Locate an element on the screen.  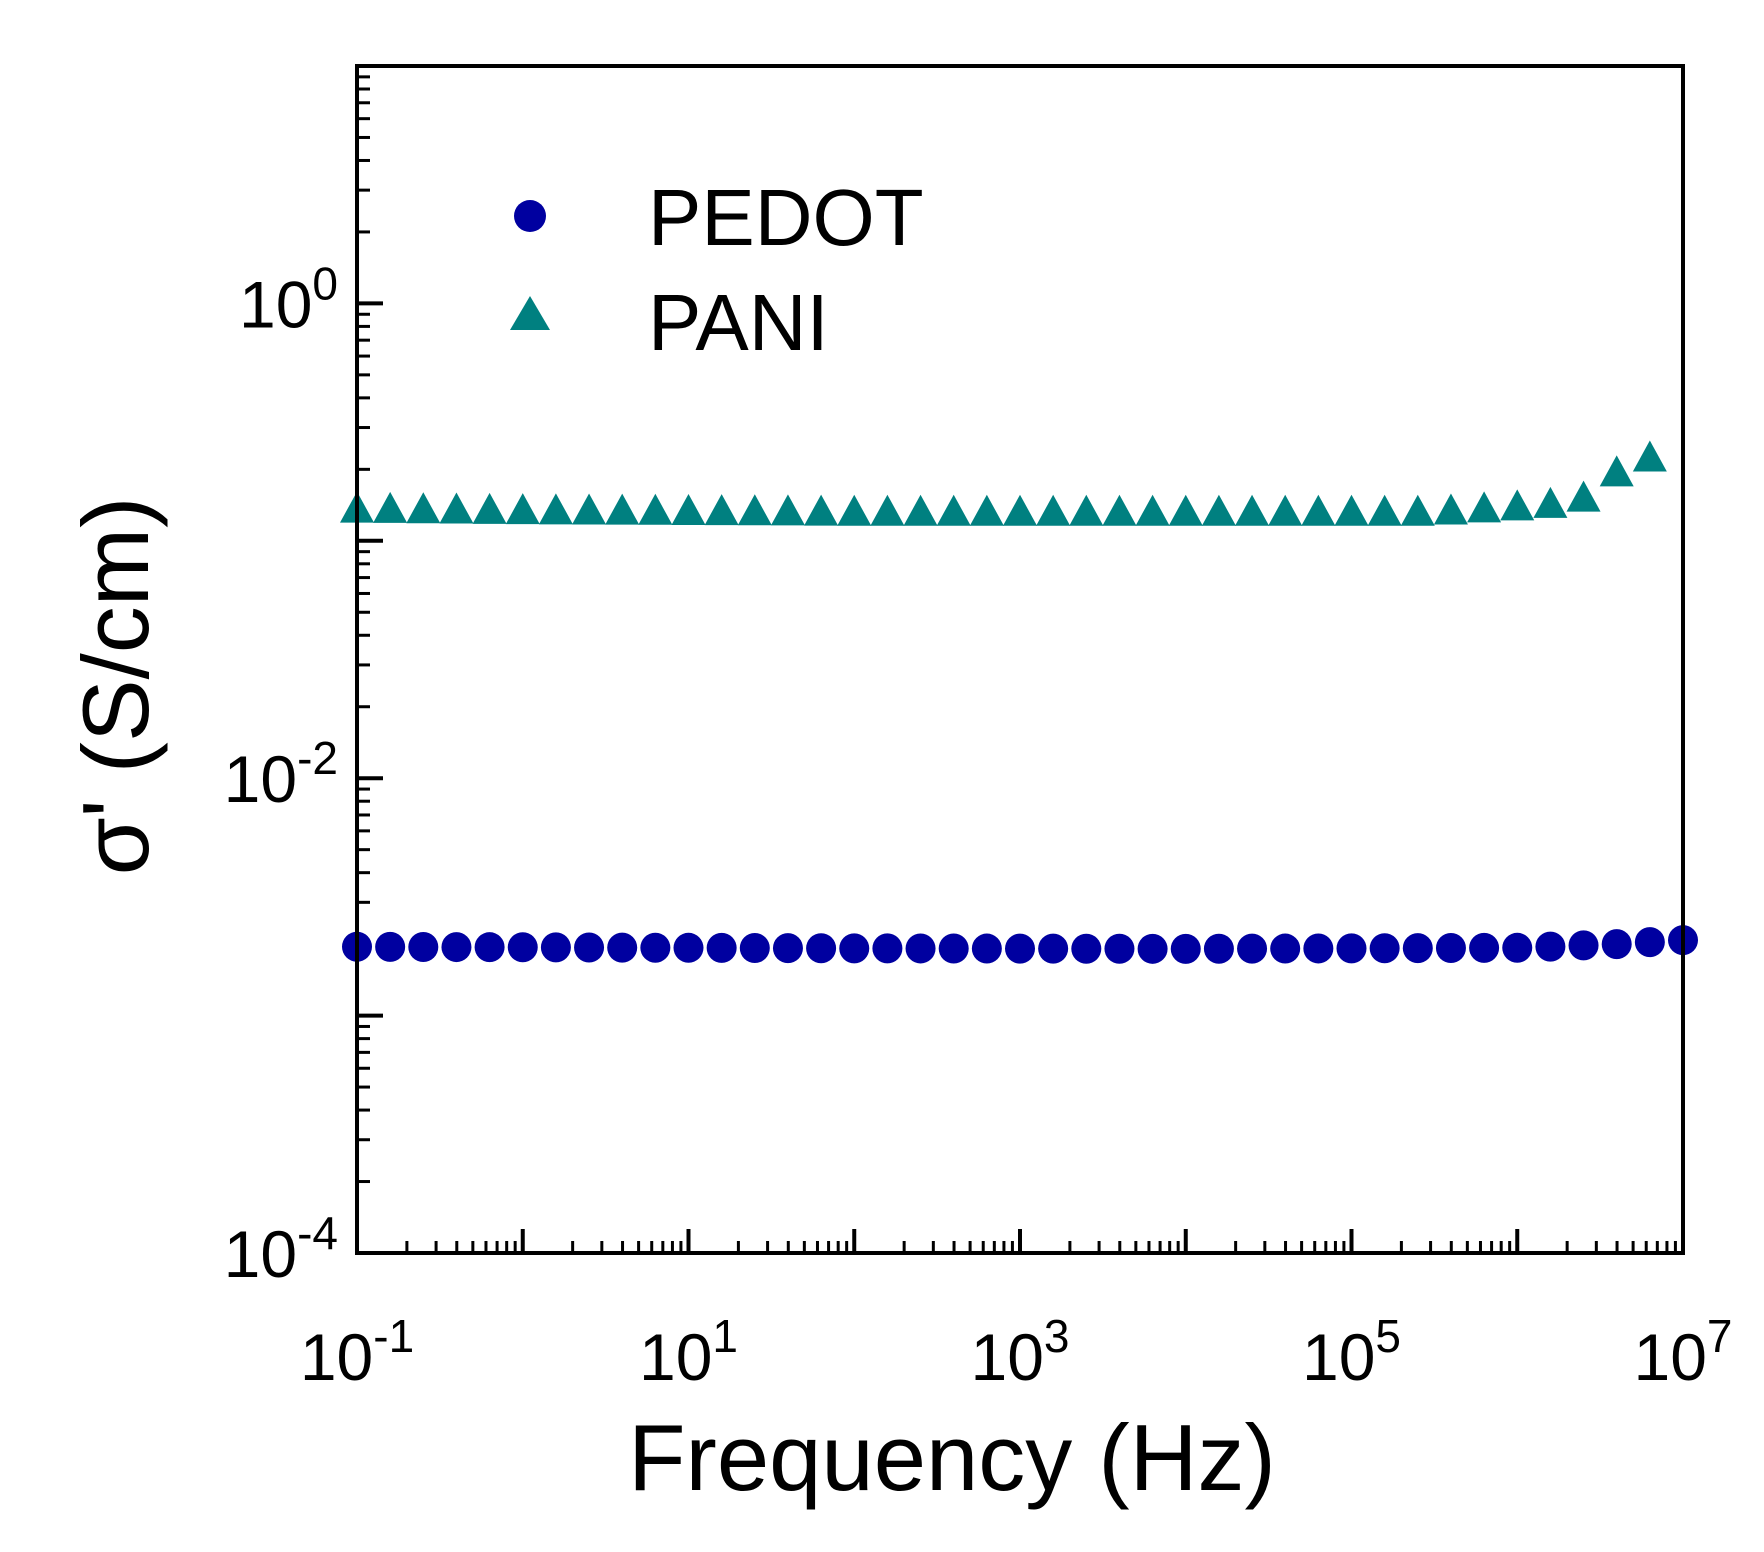
x-axis-title: Frequency (Hz) is located at coordinates (952, 1457).